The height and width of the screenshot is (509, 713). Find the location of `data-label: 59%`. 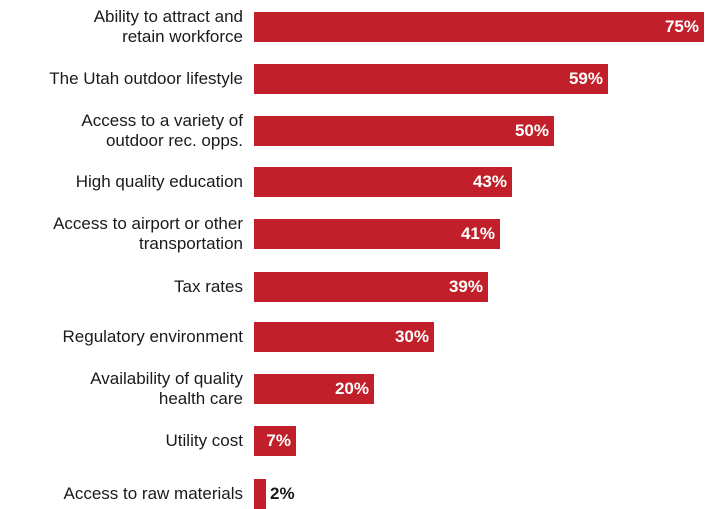

data-label: 59% is located at coordinates (585, 78).